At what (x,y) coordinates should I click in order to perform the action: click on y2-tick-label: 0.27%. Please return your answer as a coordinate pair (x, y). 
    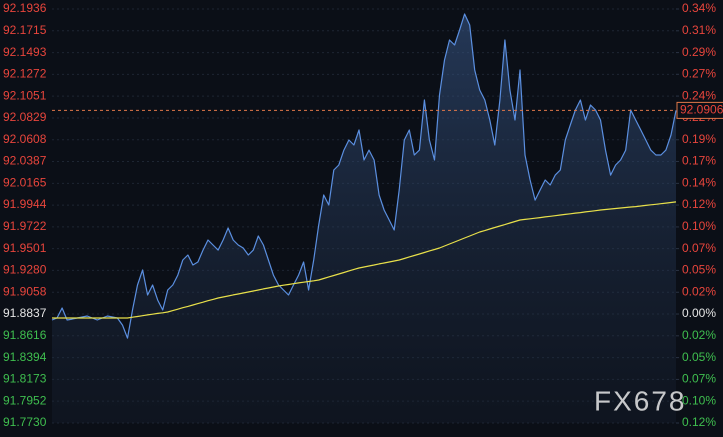
    Looking at the image, I should click on (699, 73).